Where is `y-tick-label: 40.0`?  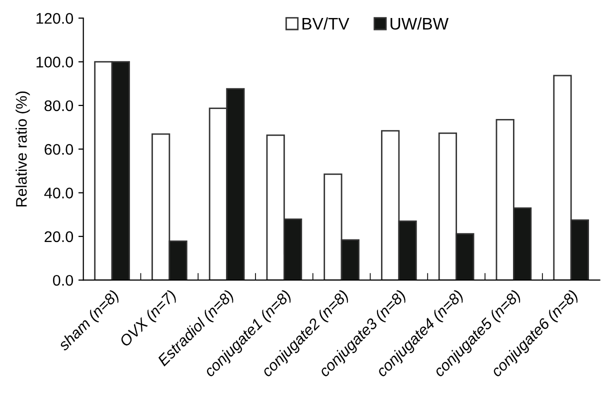
y-tick-label: 40.0 is located at coordinates (59, 193).